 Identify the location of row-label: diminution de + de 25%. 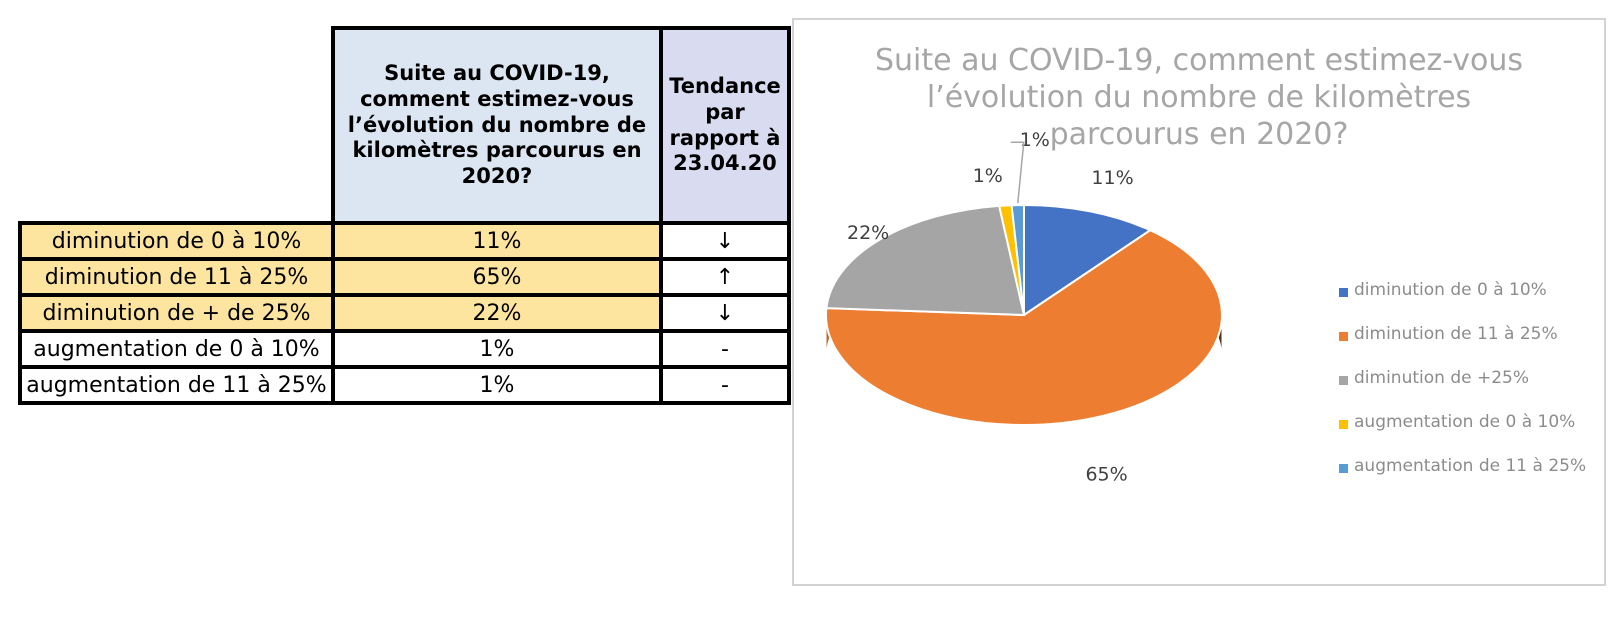
(176, 313).